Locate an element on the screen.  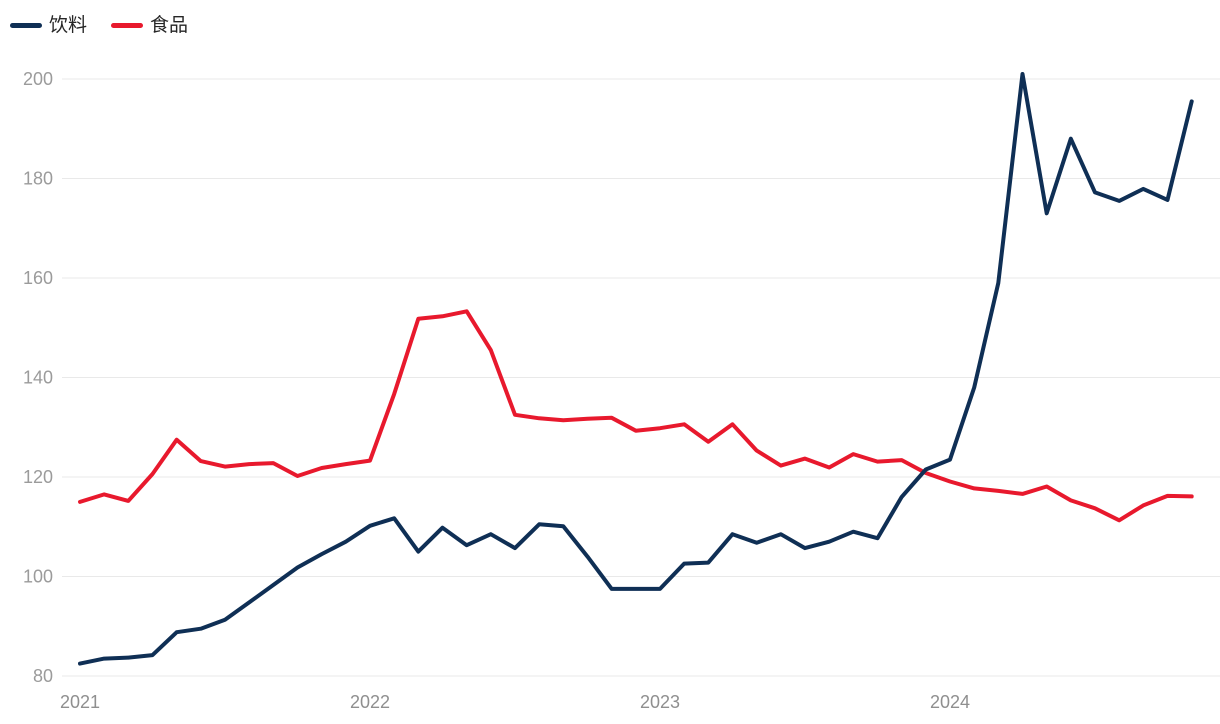
food-line-swatch is located at coordinates (127, 25).